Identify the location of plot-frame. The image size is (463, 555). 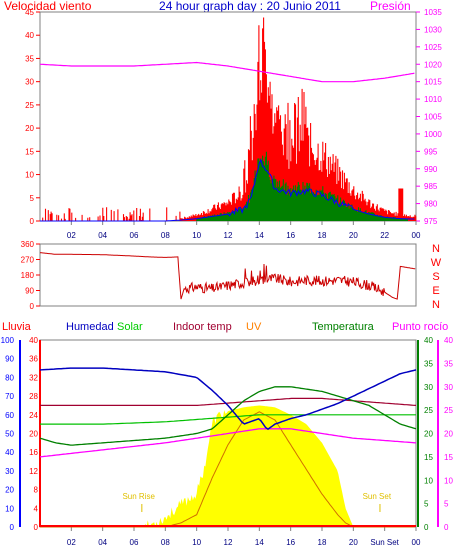
(228, 275).